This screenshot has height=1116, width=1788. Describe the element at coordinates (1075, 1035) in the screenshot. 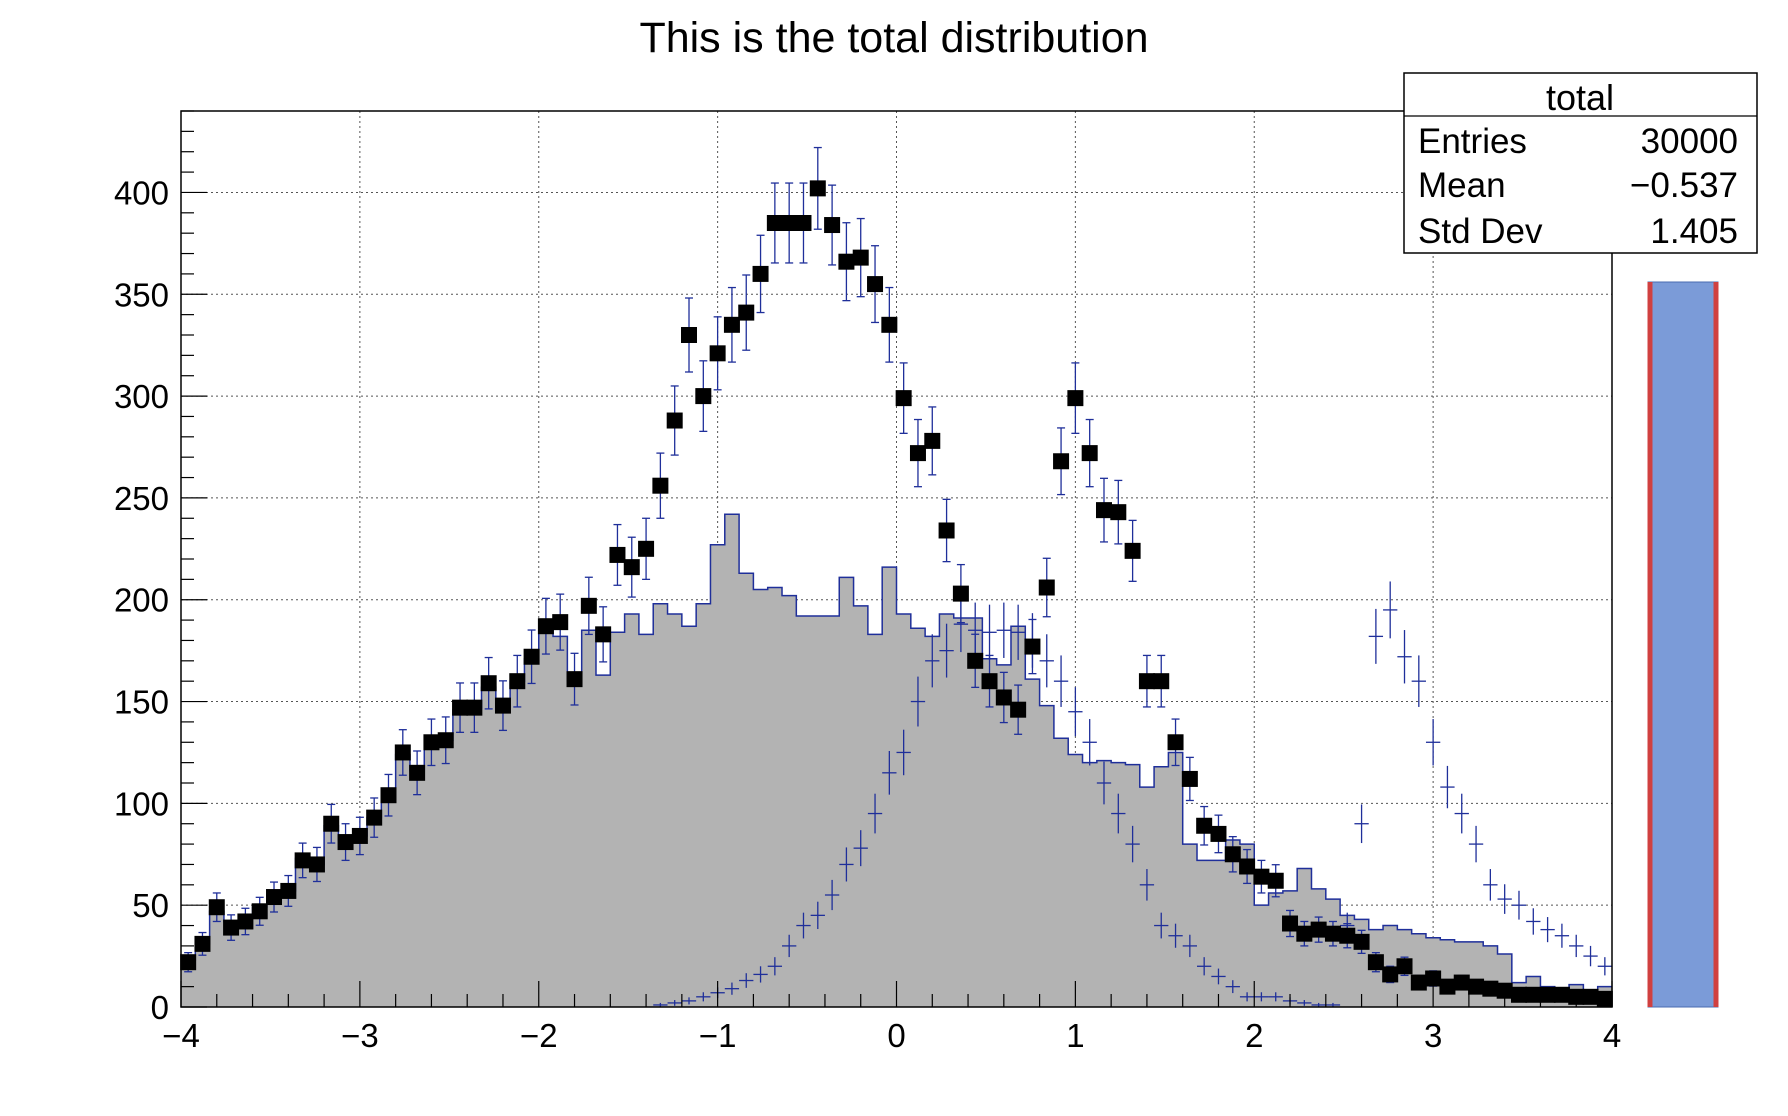

I see `x-tick-label: 1` at that location.